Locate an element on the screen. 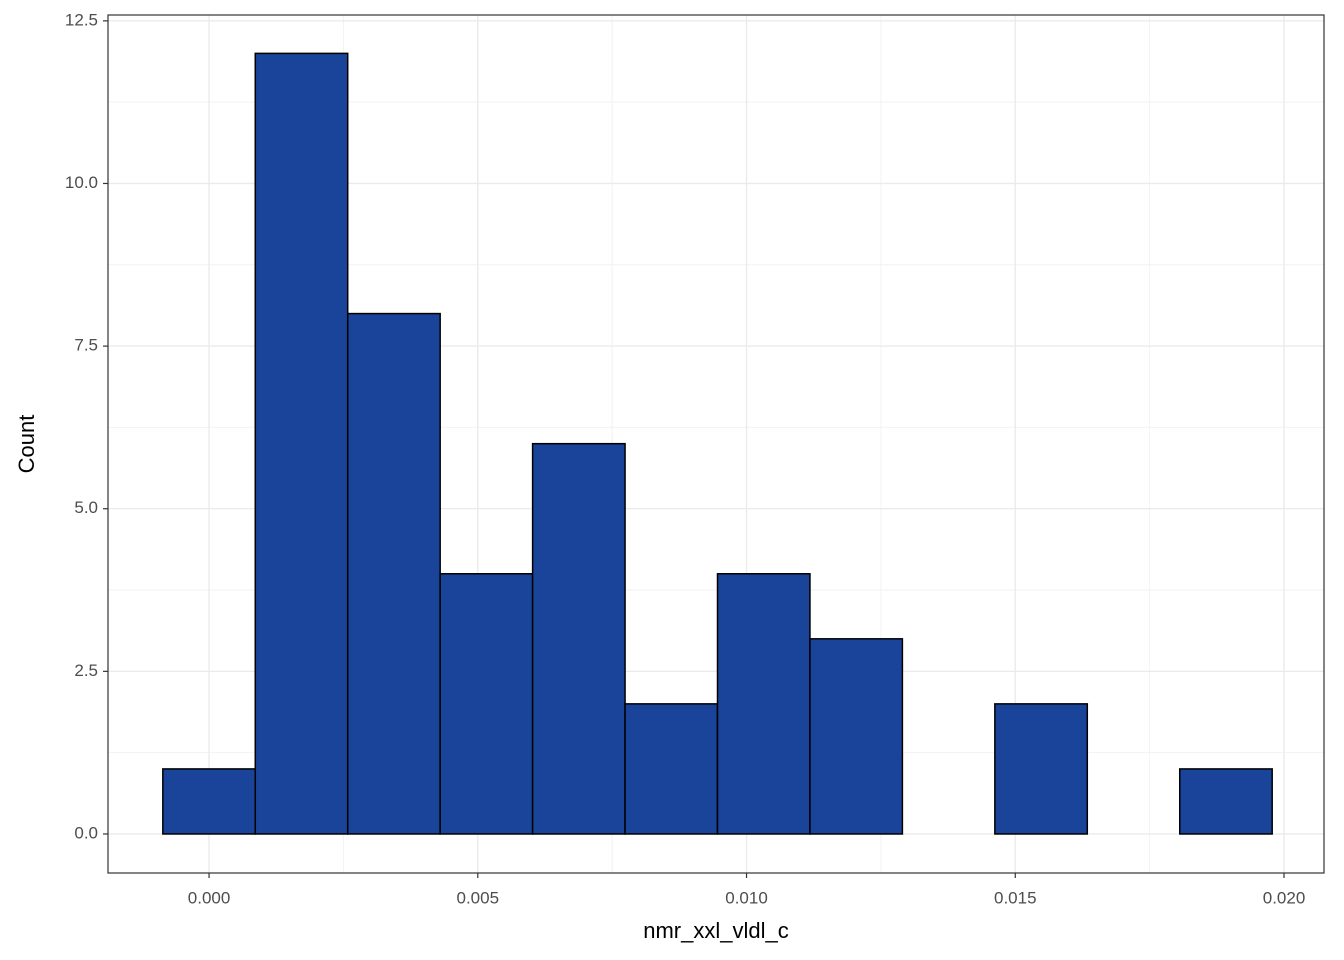 The image size is (1344, 960). x-tick-label: 0.020 is located at coordinates (1284, 897).